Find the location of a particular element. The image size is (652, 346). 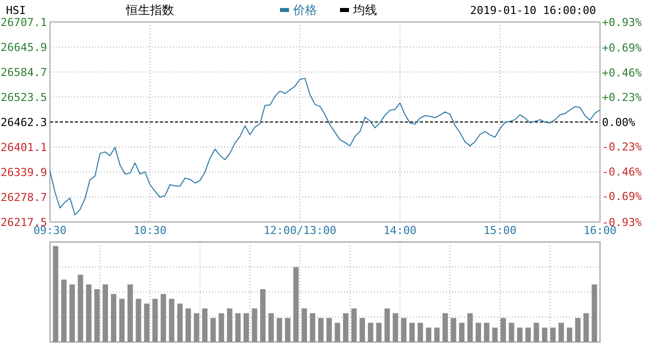

x-tick-label: 15:00 is located at coordinates (500, 230).